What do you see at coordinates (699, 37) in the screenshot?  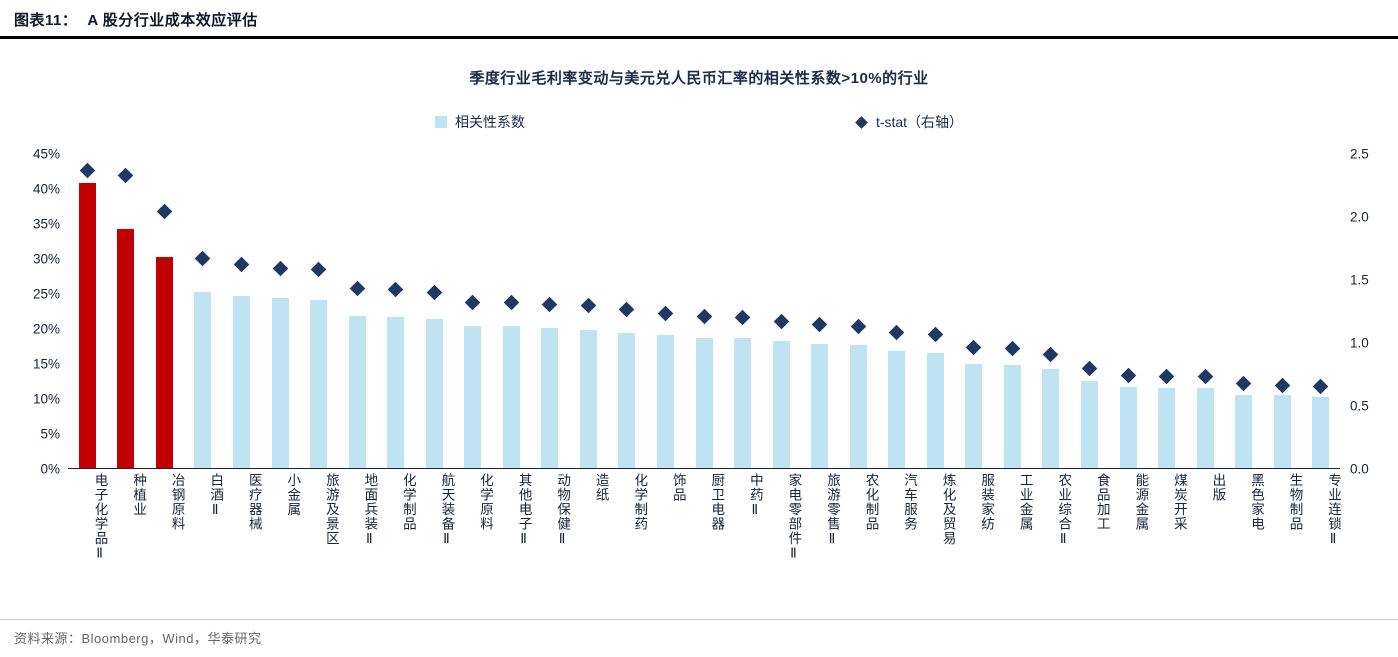 I see `header-divider` at bounding box center [699, 37].